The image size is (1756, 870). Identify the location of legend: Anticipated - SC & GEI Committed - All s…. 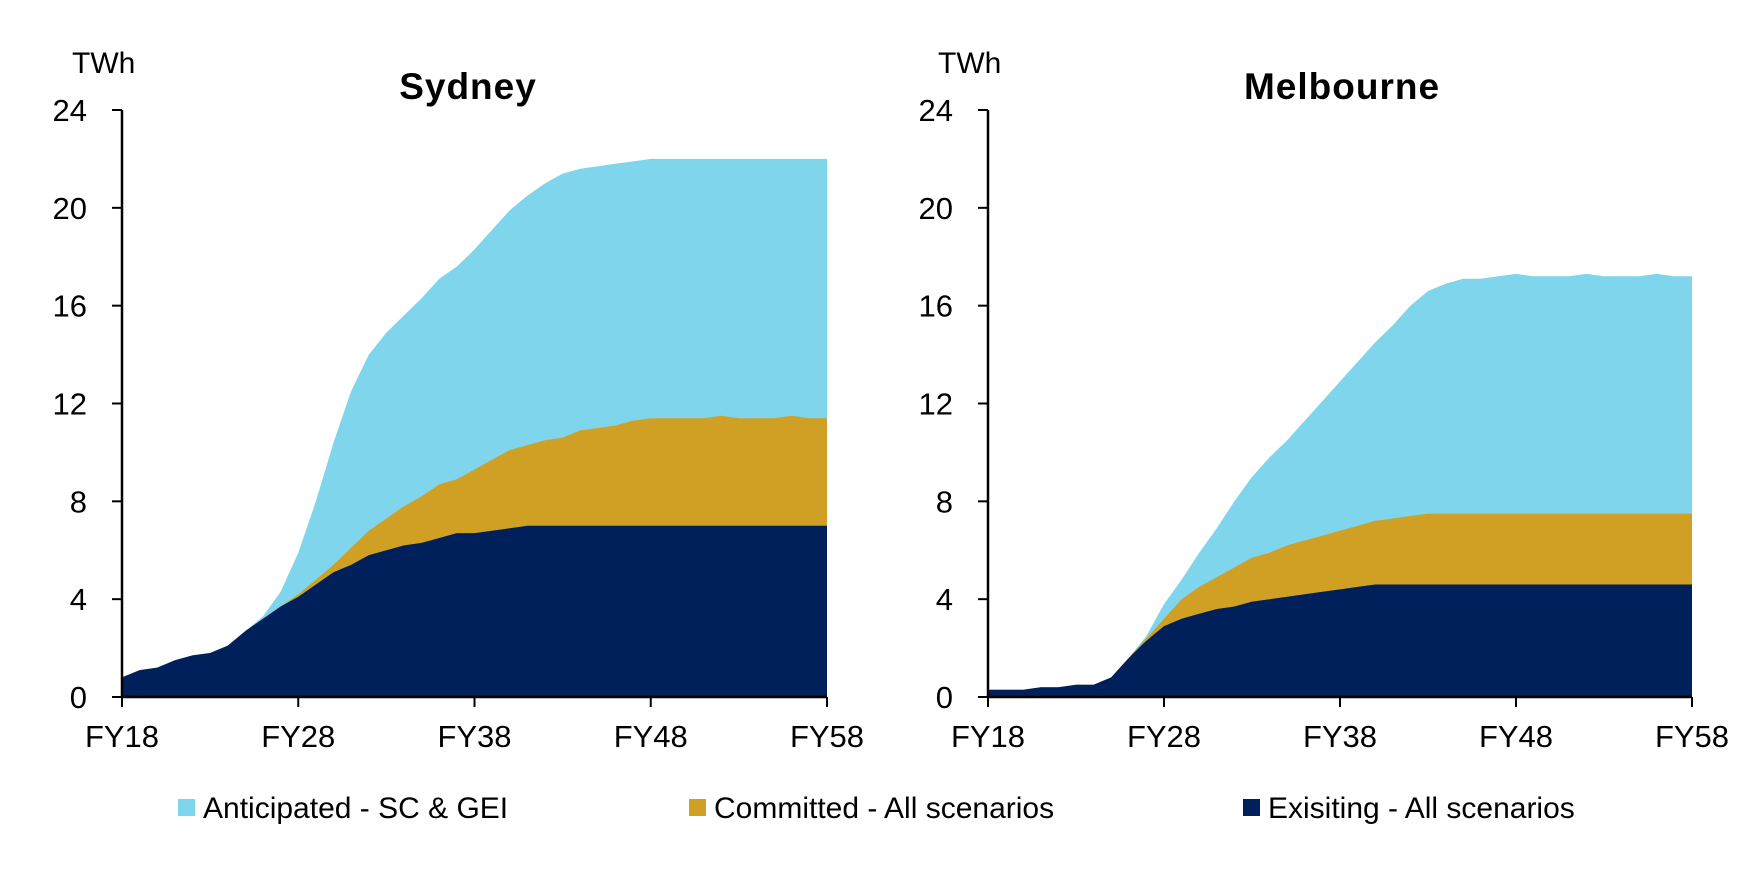
(876, 808).